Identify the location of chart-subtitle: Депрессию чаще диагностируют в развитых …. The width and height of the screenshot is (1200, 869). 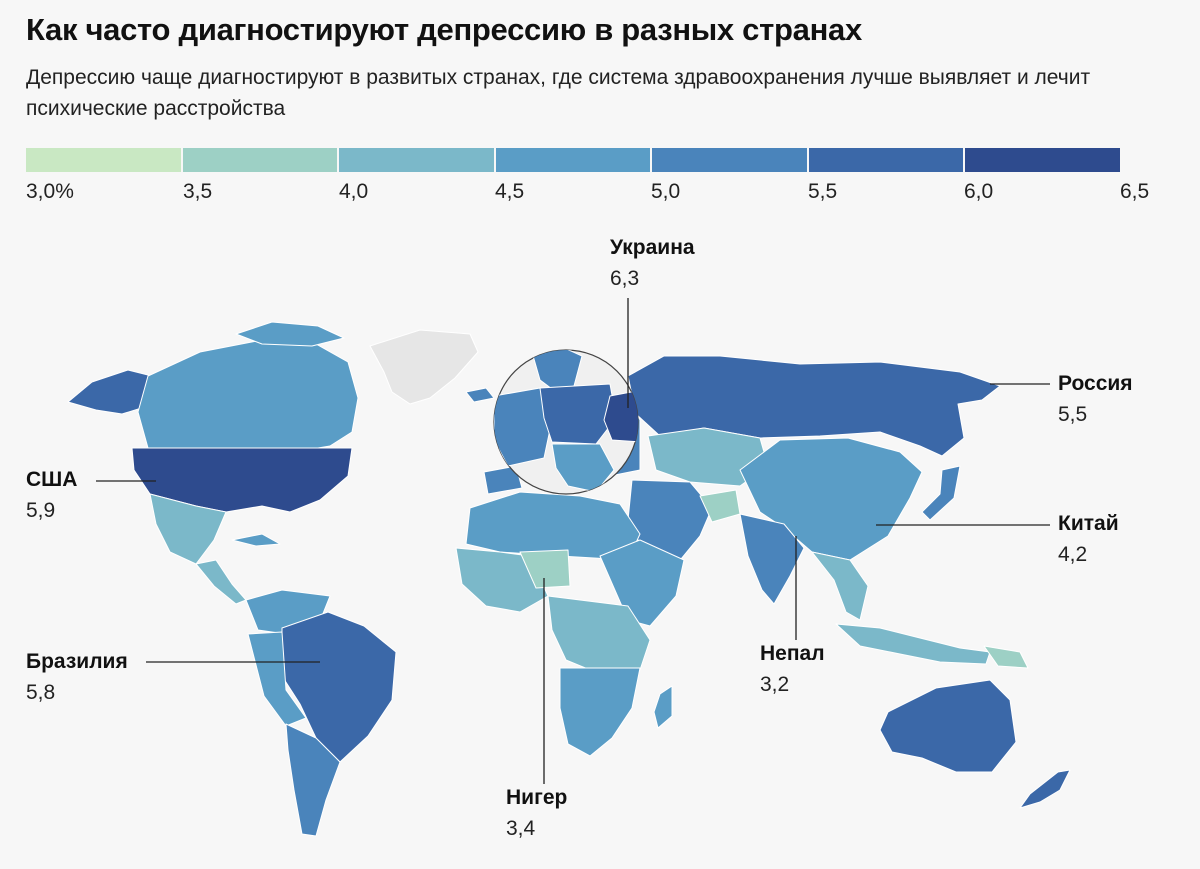
(558, 93).